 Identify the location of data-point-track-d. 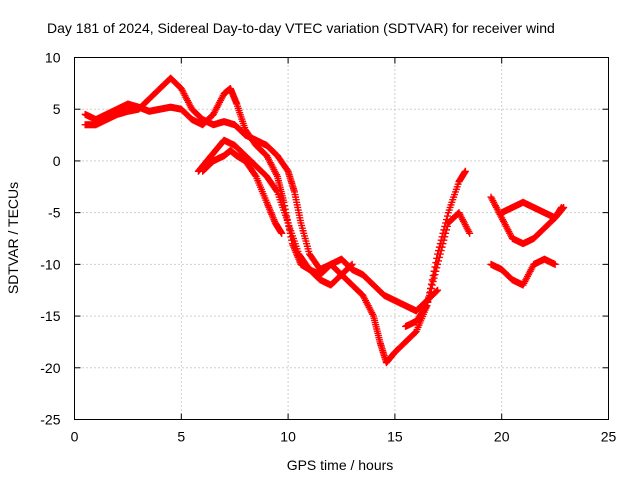
(282, 233).